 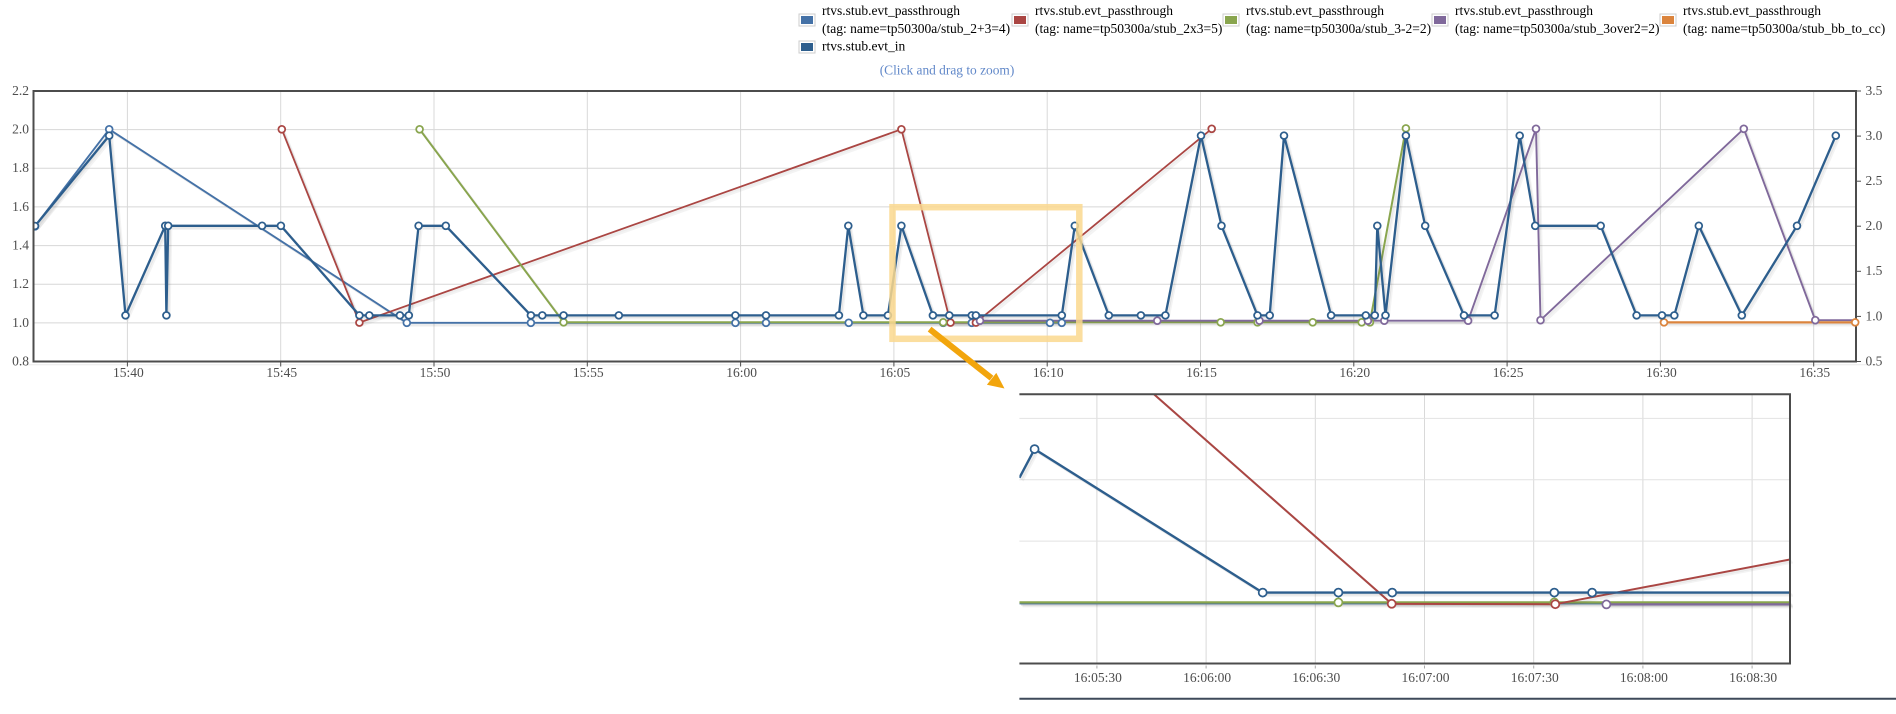 What do you see at coordinates (1661, 372) in the screenshot?
I see `svg-text: 16:30` at bounding box center [1661, 372].